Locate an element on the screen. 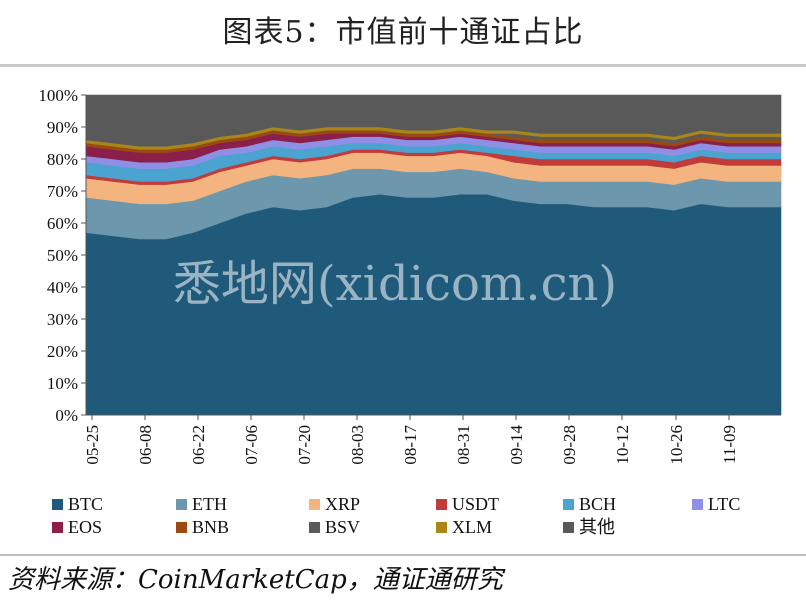 This screenshot has width=806, height=605. x-tick-label: 07-20 is located at coordinates (304, 445).